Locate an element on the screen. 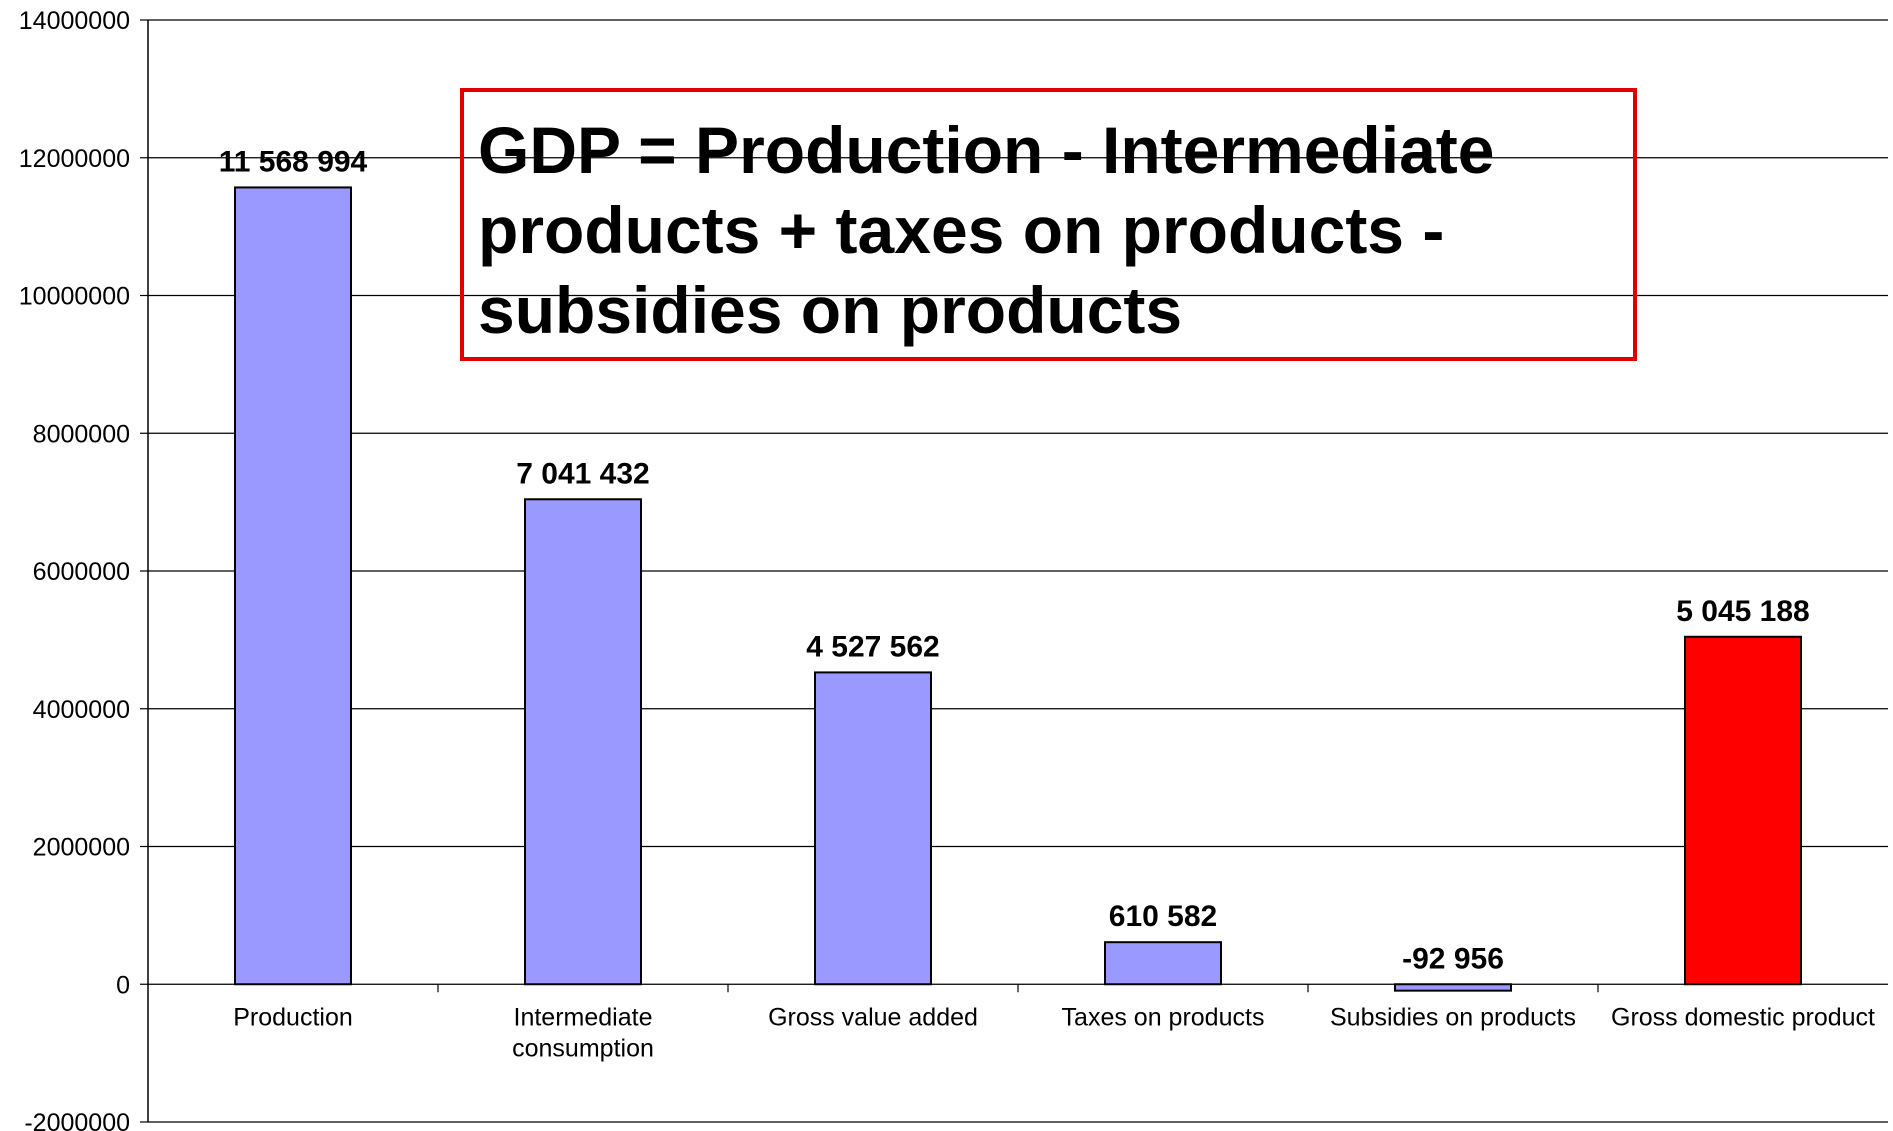 The image size is (1893, 1131). y-tick-label: 8000000 is located at coordinates (81, 434).